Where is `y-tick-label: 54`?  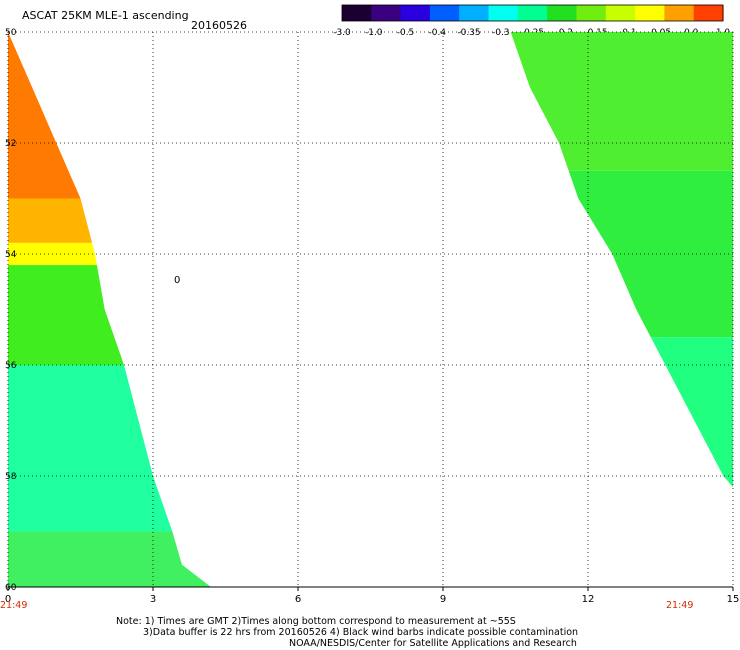 y-tick-label: 54 is located at coordinates (11, 255).